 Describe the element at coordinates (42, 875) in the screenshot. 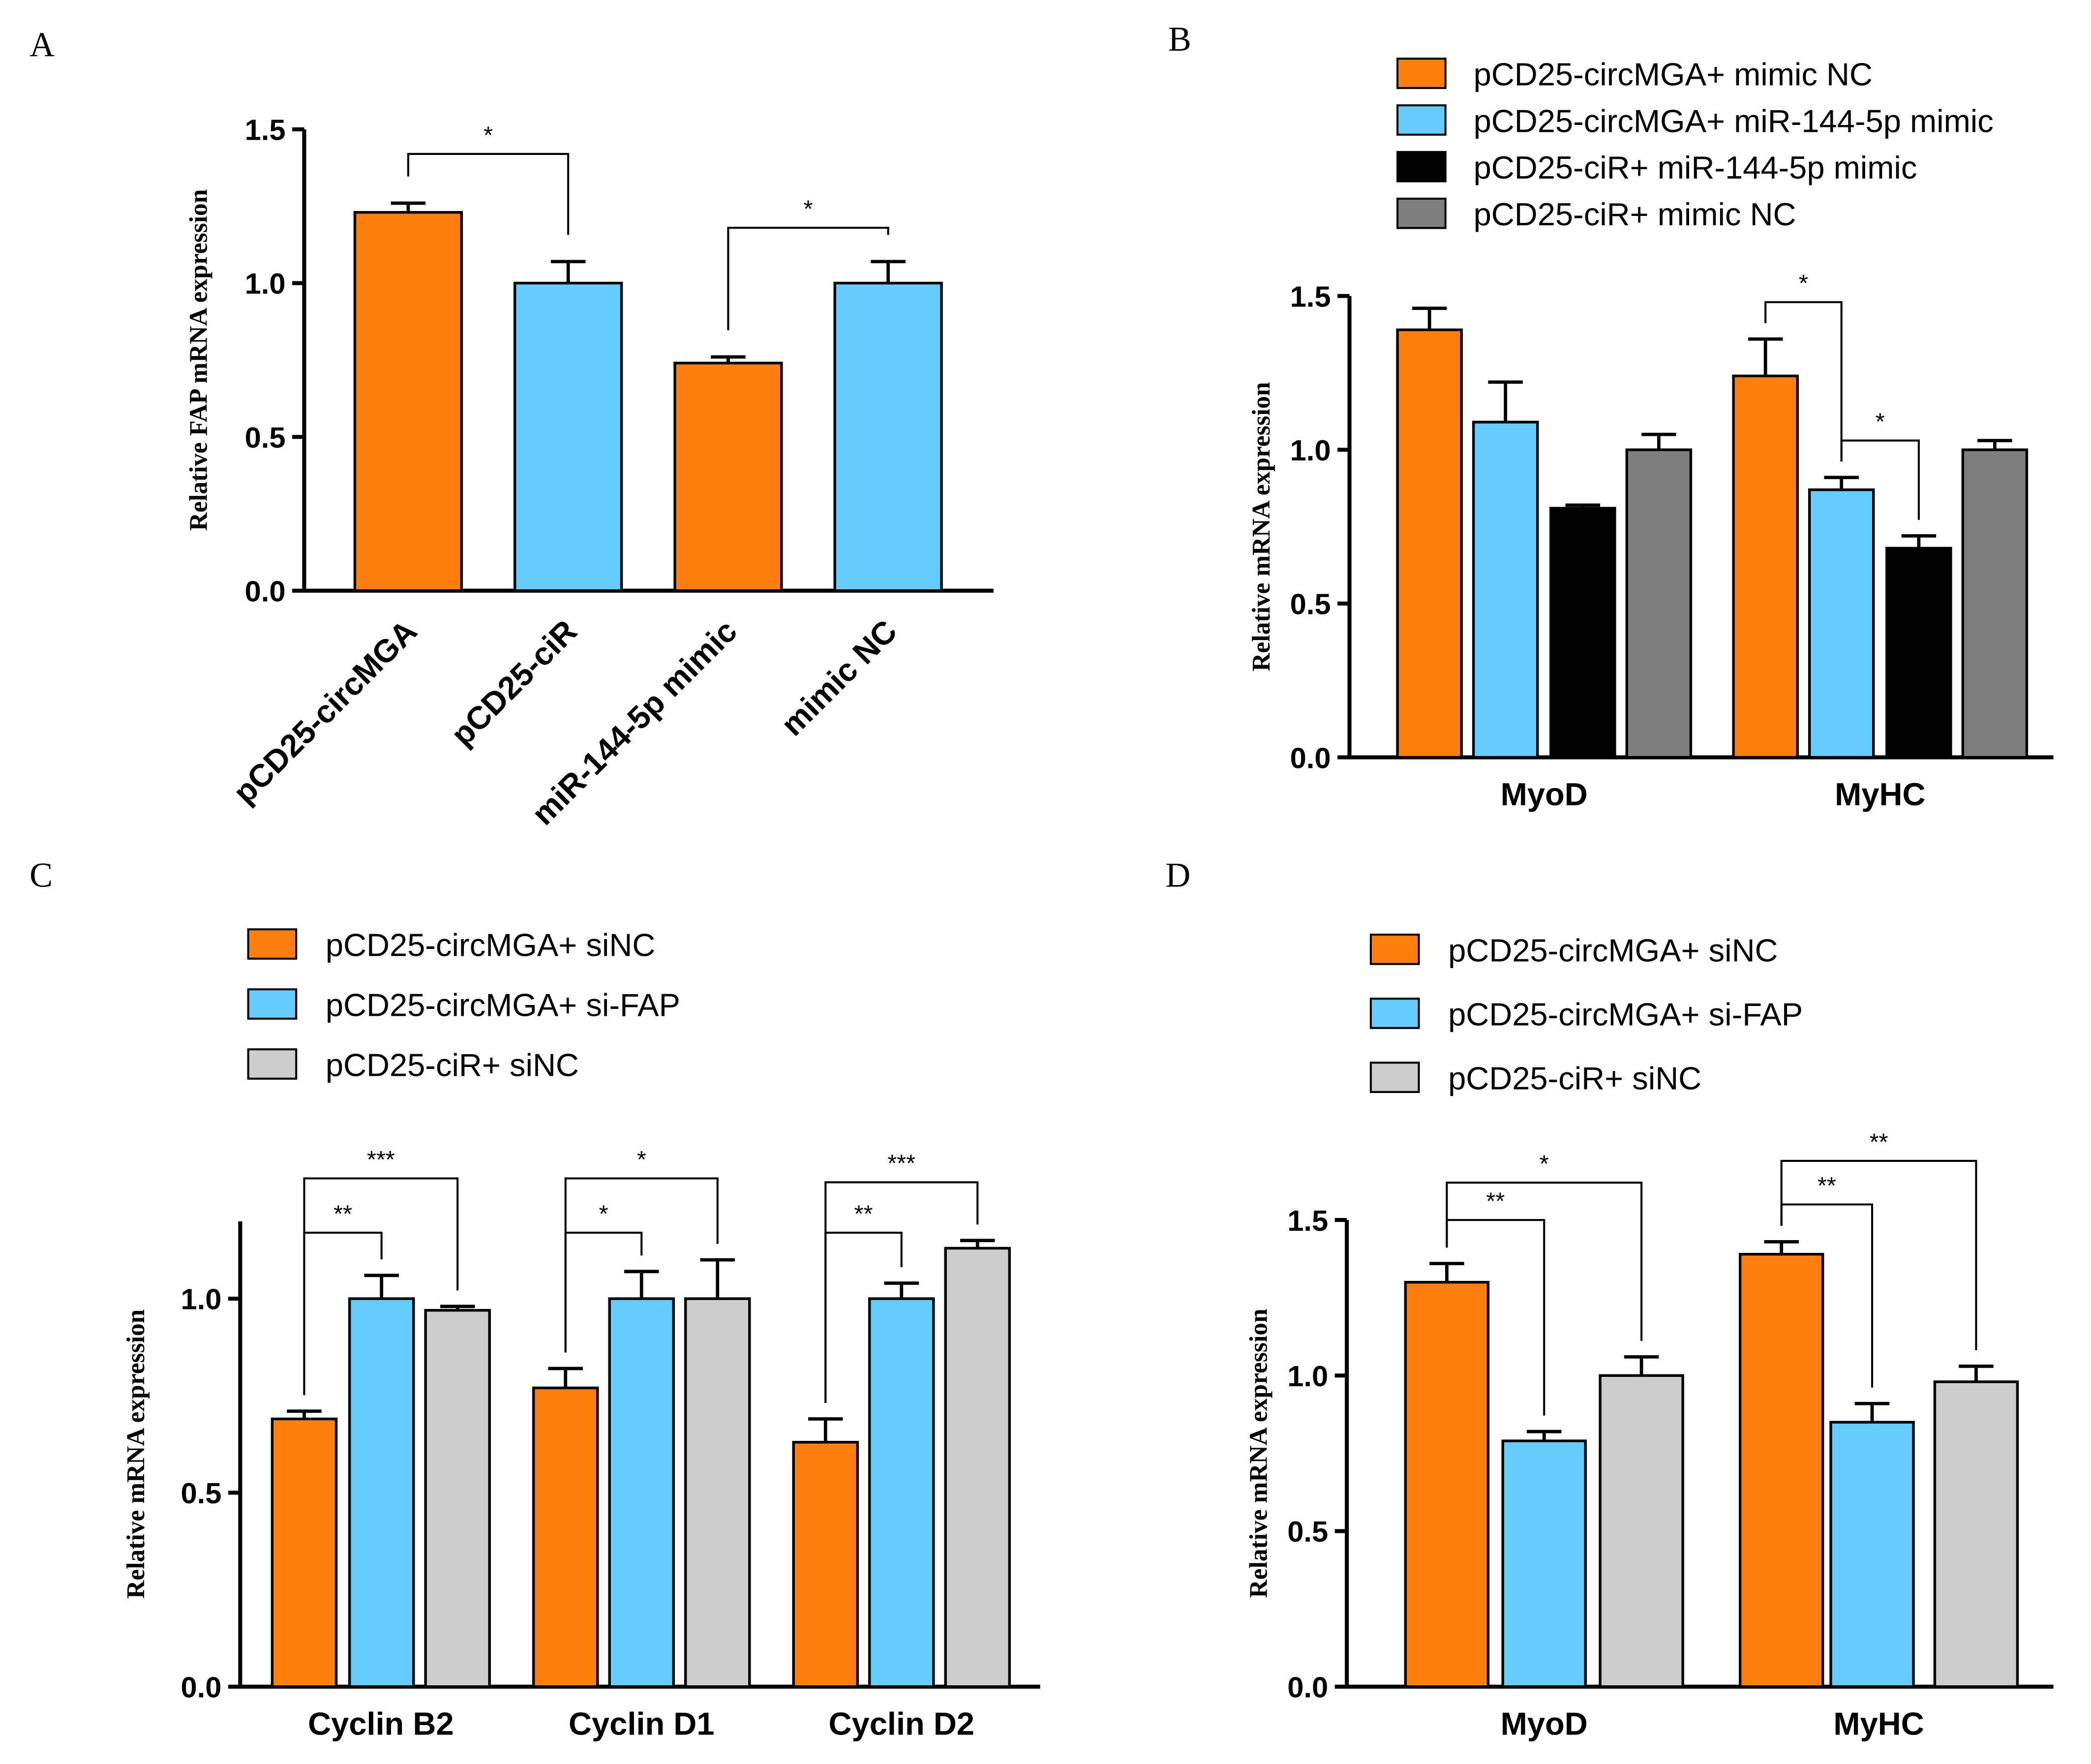

I see `panel-label-c: C` at that location.